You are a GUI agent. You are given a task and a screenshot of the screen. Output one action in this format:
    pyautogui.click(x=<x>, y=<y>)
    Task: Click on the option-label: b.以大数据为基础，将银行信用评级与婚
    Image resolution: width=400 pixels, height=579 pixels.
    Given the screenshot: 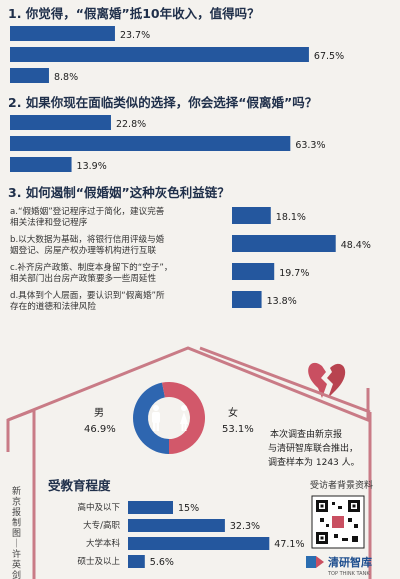 What is the action you would take?
    pyautogui.click(x=87, y=239)
    